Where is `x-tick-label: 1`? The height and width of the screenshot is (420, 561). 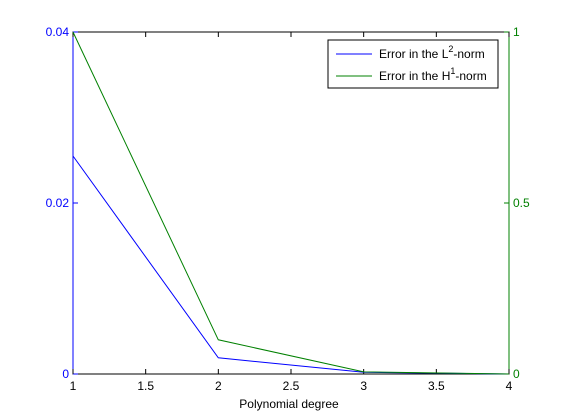 x-tick-label: 1 is located at coordinates (73, 386).